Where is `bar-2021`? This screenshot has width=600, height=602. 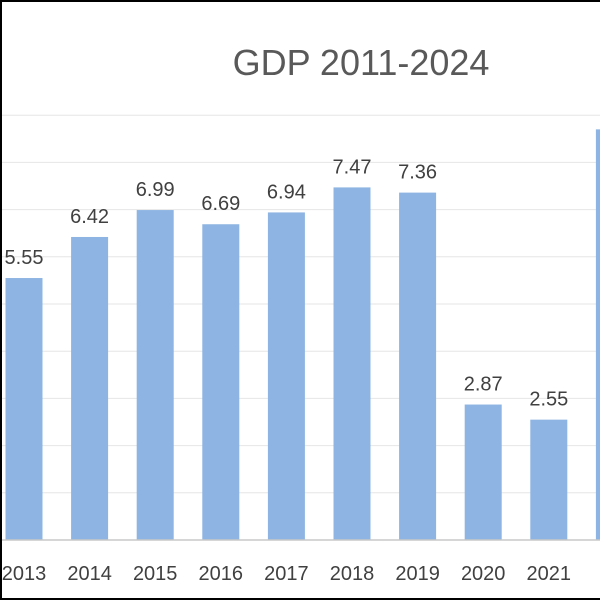
bar-2021 is located at coordinates (548, 480).